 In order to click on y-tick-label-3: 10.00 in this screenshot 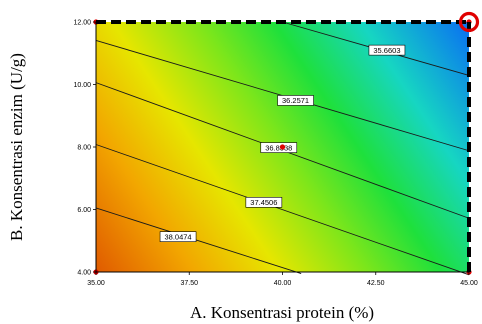, I will do `click(82, 85)`.